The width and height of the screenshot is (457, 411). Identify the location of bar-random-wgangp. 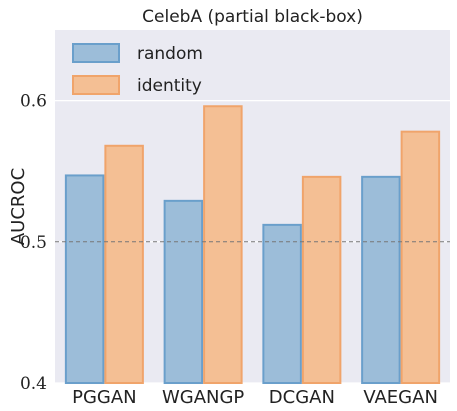
(183, 291).